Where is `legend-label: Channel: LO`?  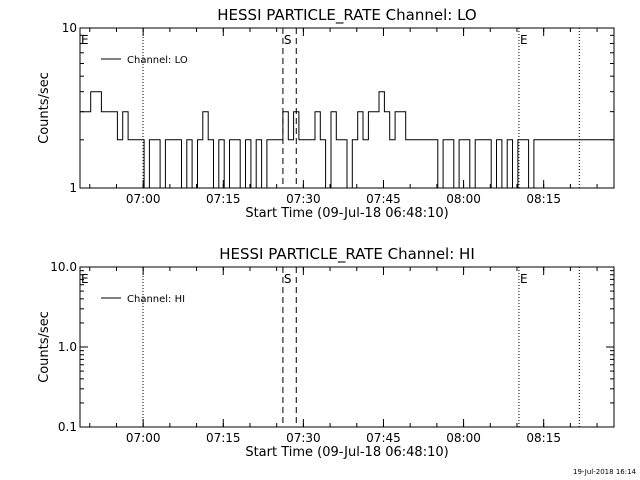
legend-label: Channel: LO is located at coordinates (157, 60).